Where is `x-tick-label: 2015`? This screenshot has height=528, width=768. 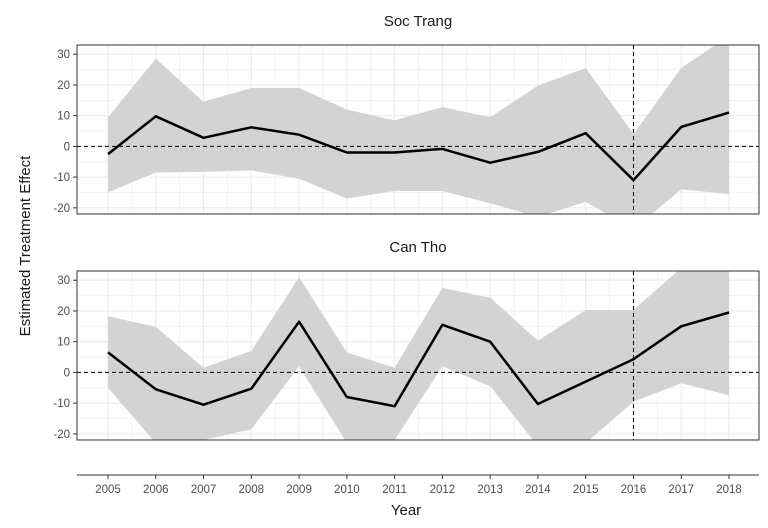
x-tick-label: 2015 is located at coordinates (586, 490).